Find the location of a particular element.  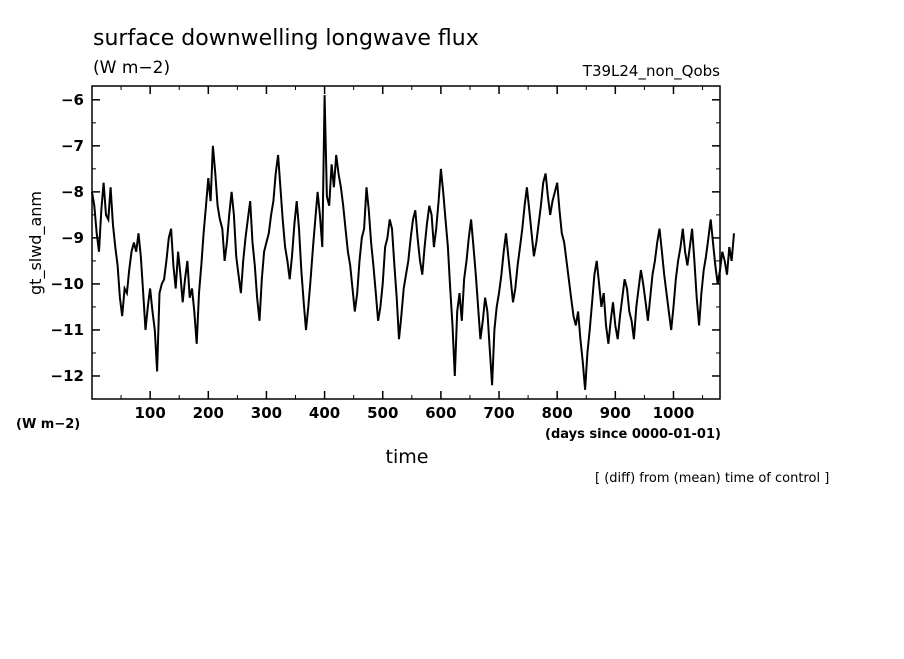

x-axis-units: (days since 0000-01-01) is located at coordinates (633, 434).